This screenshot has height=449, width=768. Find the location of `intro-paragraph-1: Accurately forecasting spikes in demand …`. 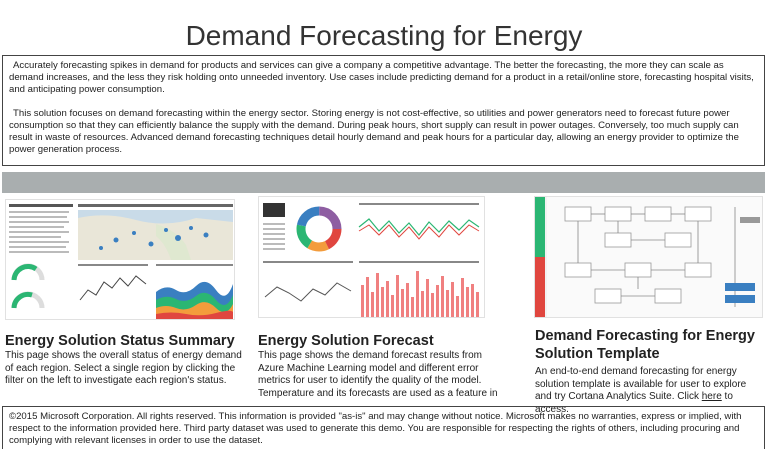

intro-paragraph-1: Accurately forecasting spikes in demand … is located at coordinates (381, 77).